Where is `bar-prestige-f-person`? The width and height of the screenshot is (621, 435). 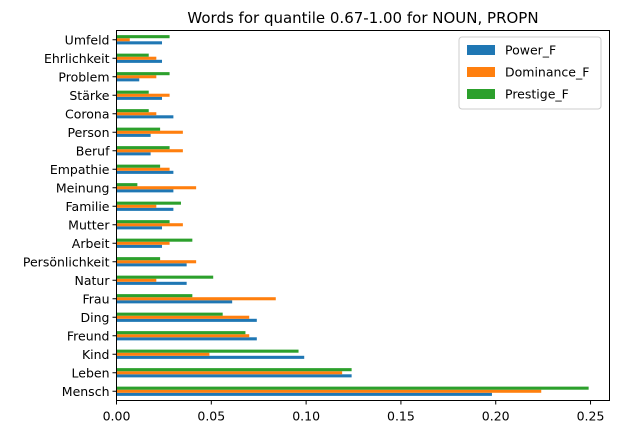 bar-prestige-f-person is located at coordinates (138, 129).